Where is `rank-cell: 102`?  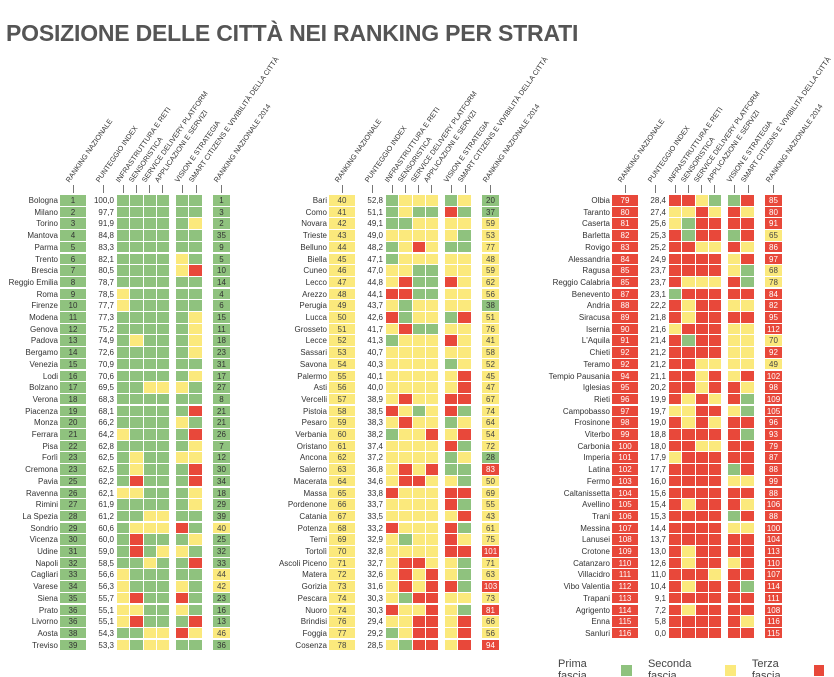 rank-cell: 102 is located at coordinates (625, 469).